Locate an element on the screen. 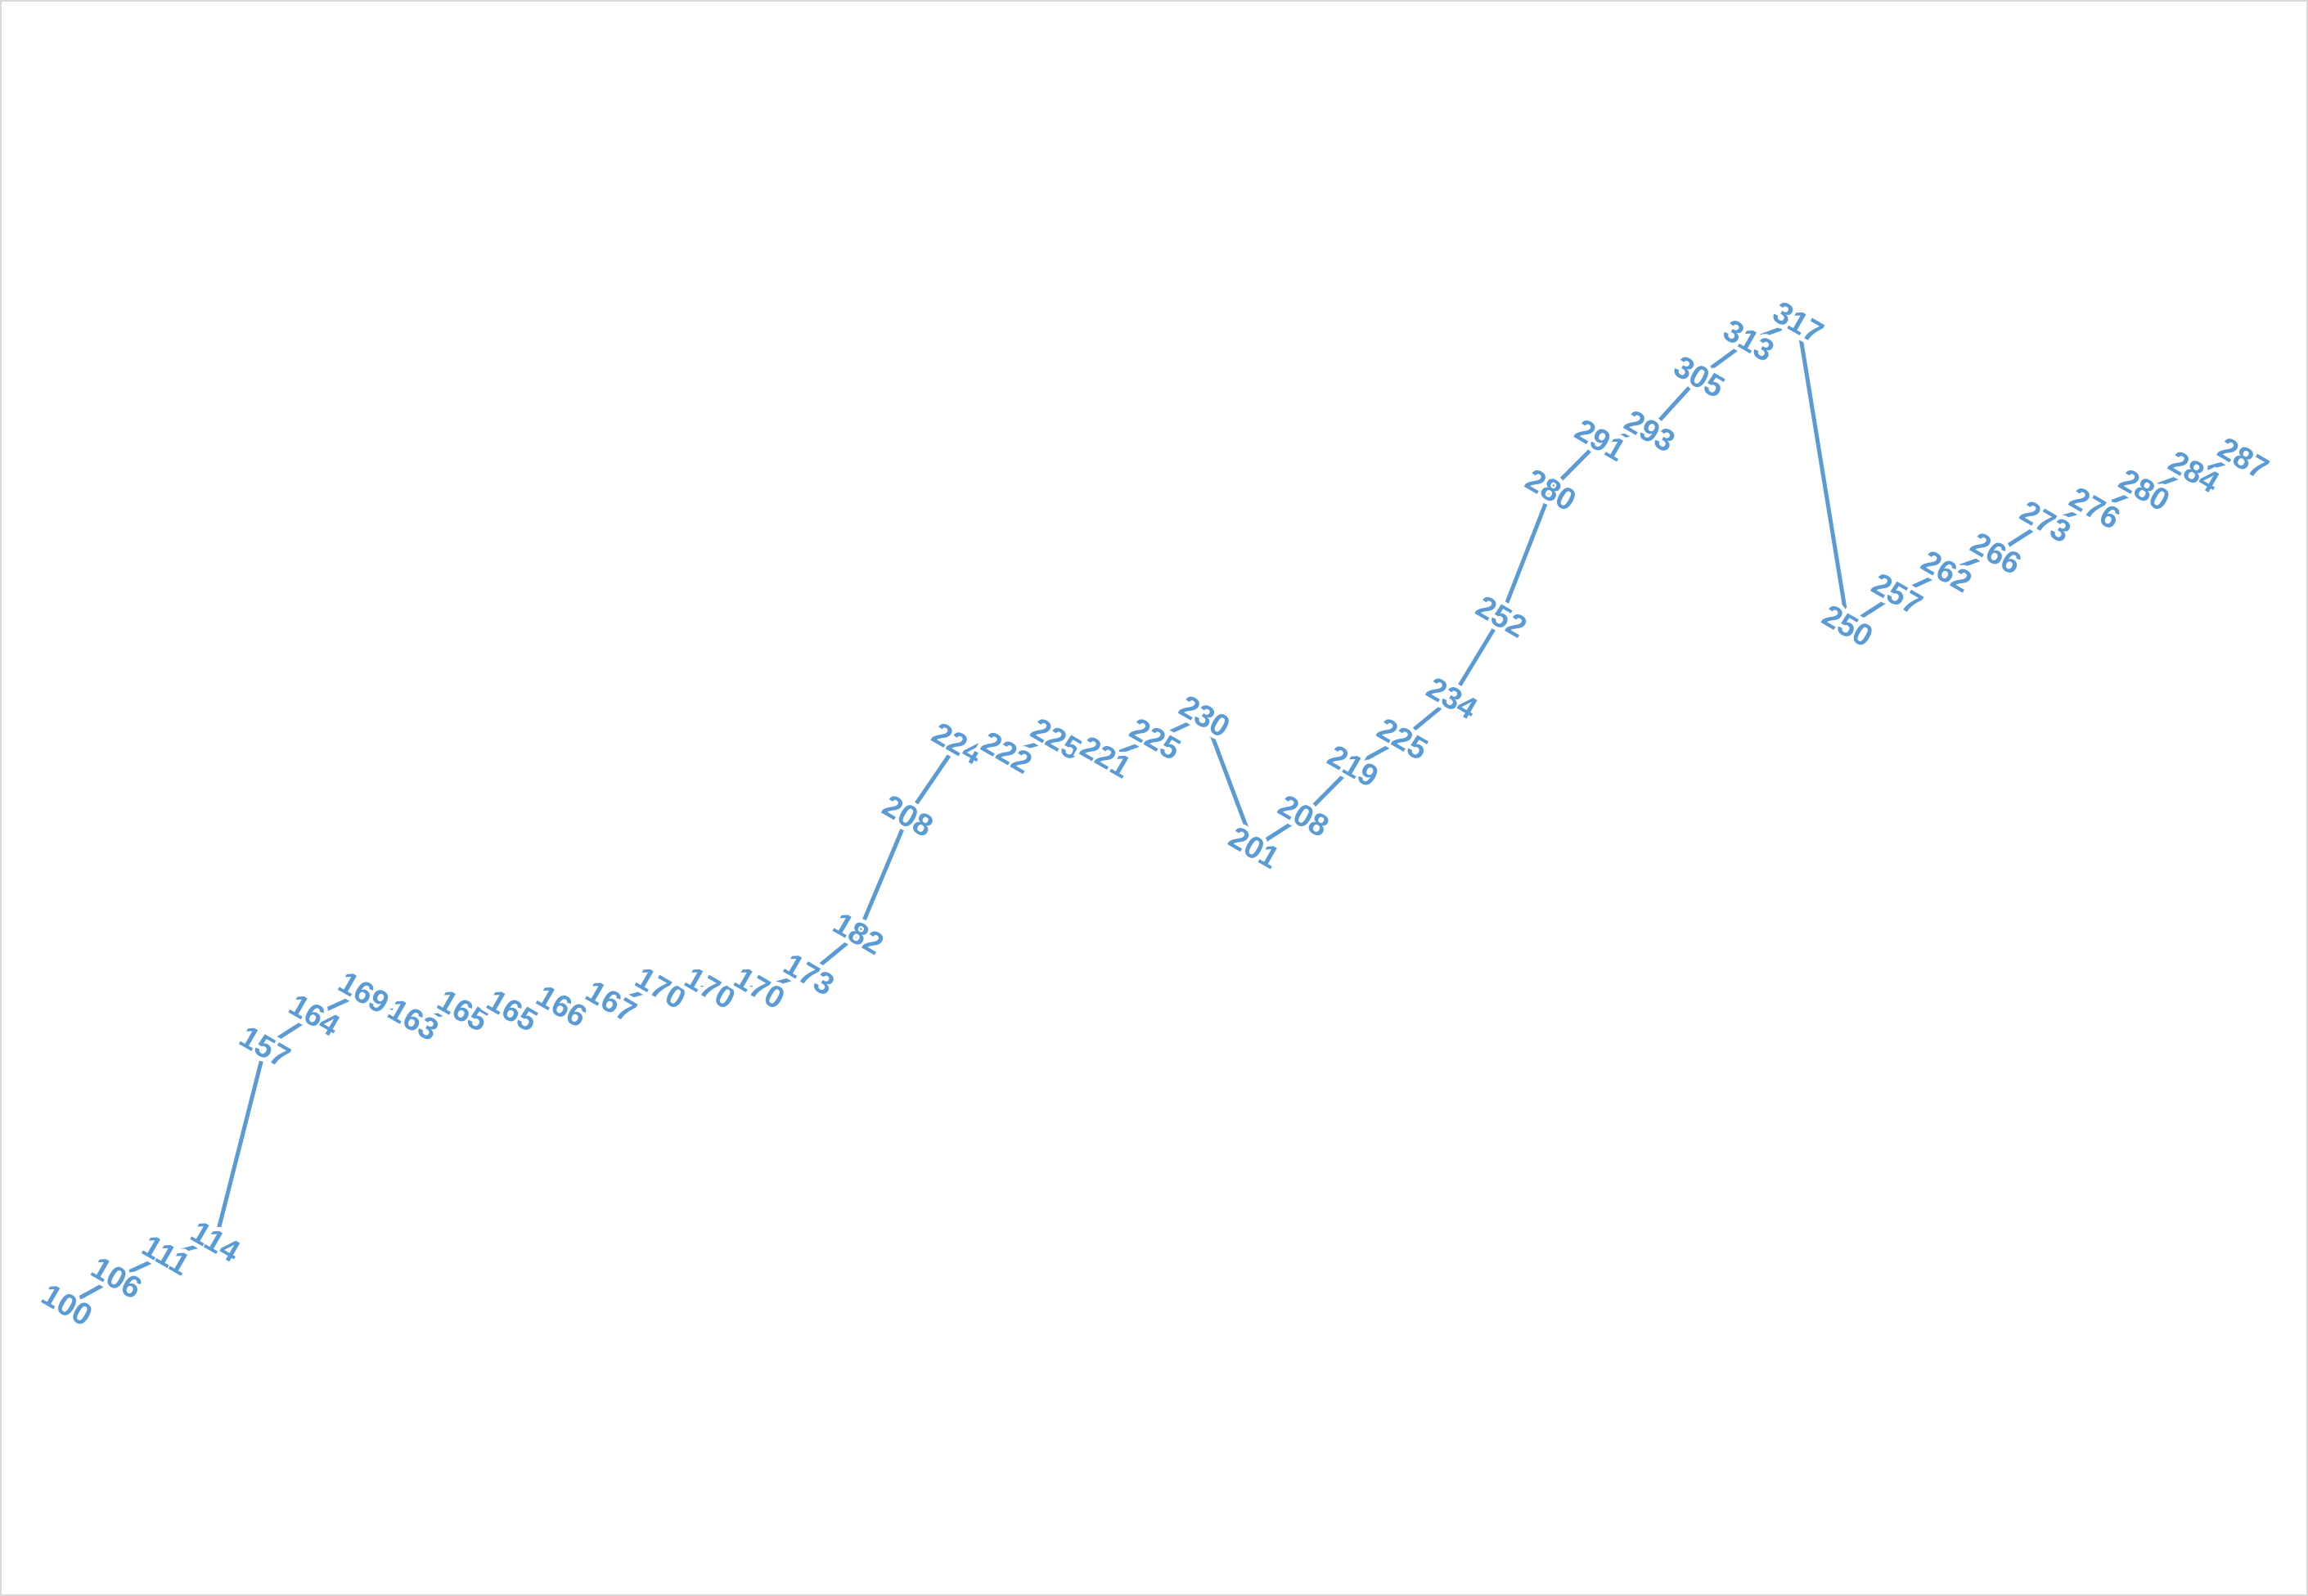 This screenshot has height=1596, width=2308. data-label: 157 is located at coordinates (264, 1047).